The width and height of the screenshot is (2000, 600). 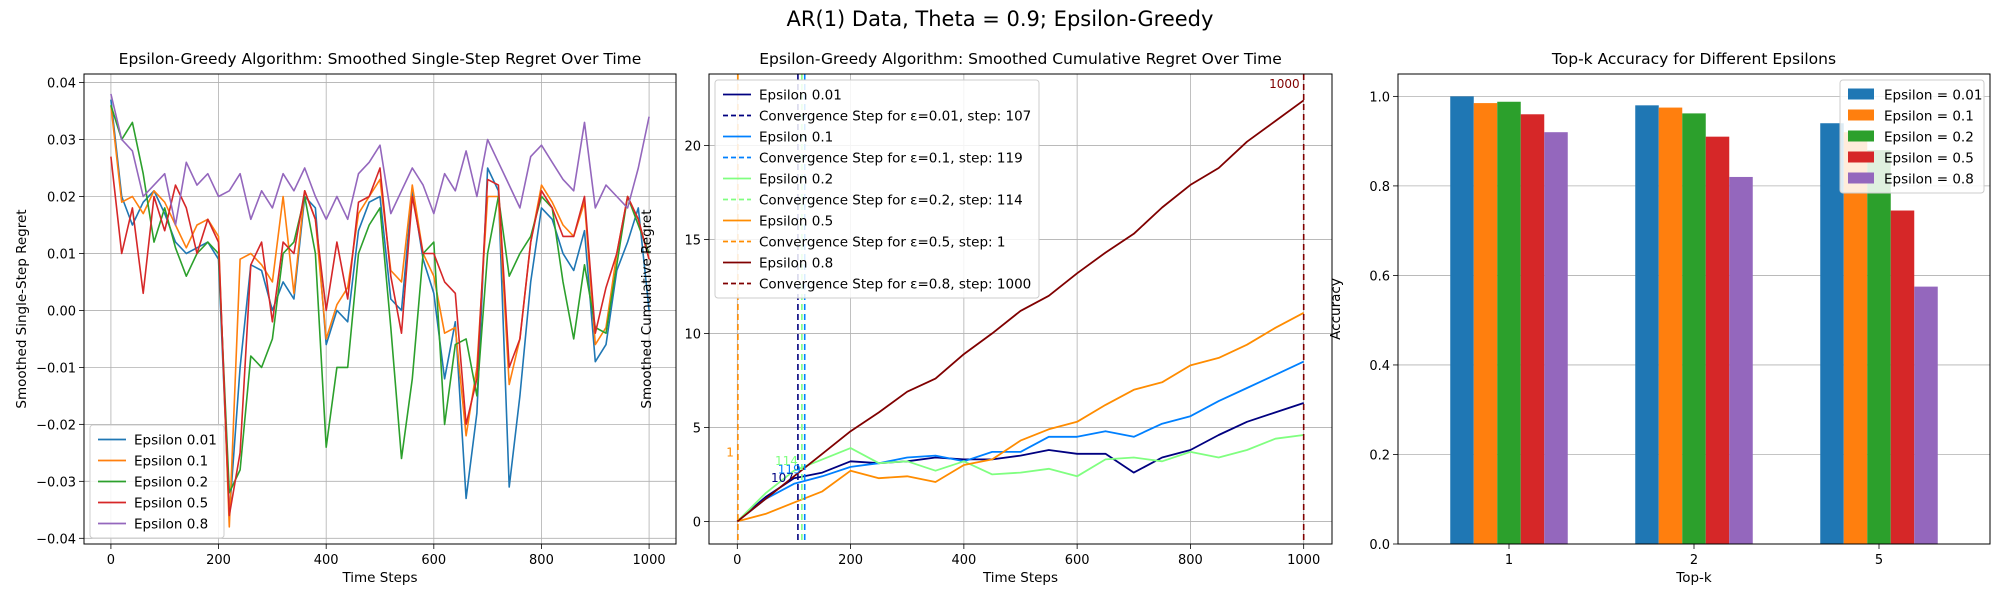 I want to click on x-tick-label: 2, so click(x=1694, y=560).